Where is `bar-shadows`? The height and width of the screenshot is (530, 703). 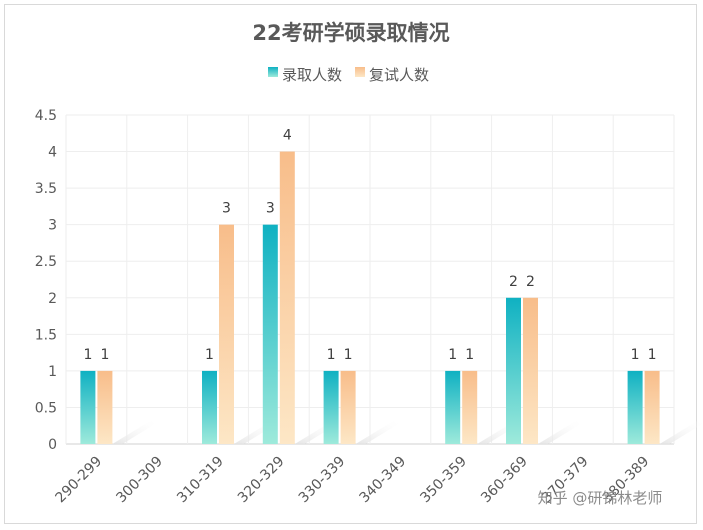
bar-shadows is located at coordinates (407, 432).